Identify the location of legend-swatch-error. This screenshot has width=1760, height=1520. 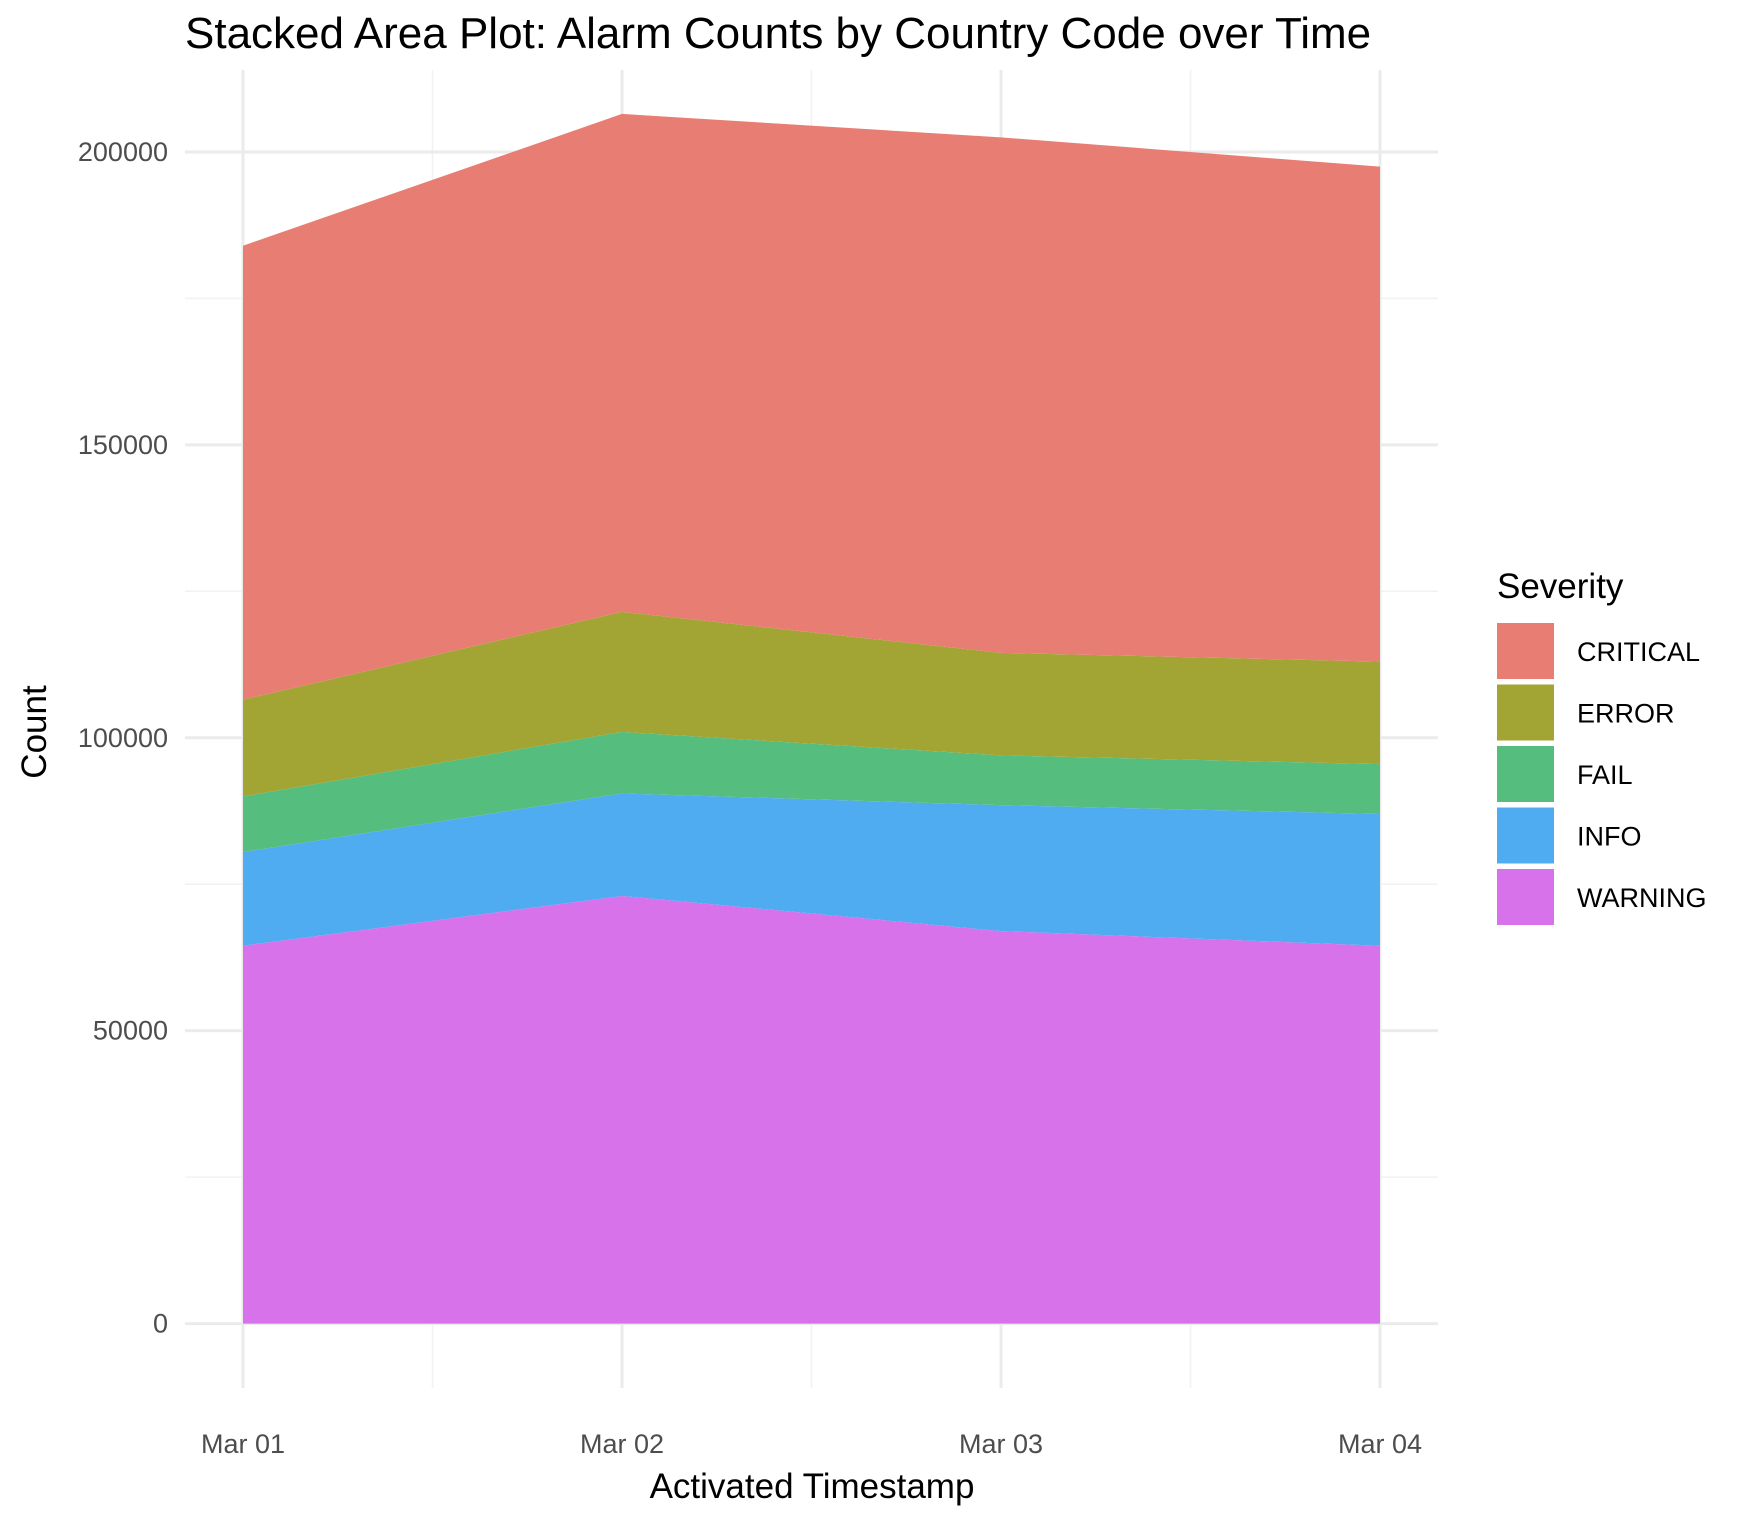
(1525, 712).